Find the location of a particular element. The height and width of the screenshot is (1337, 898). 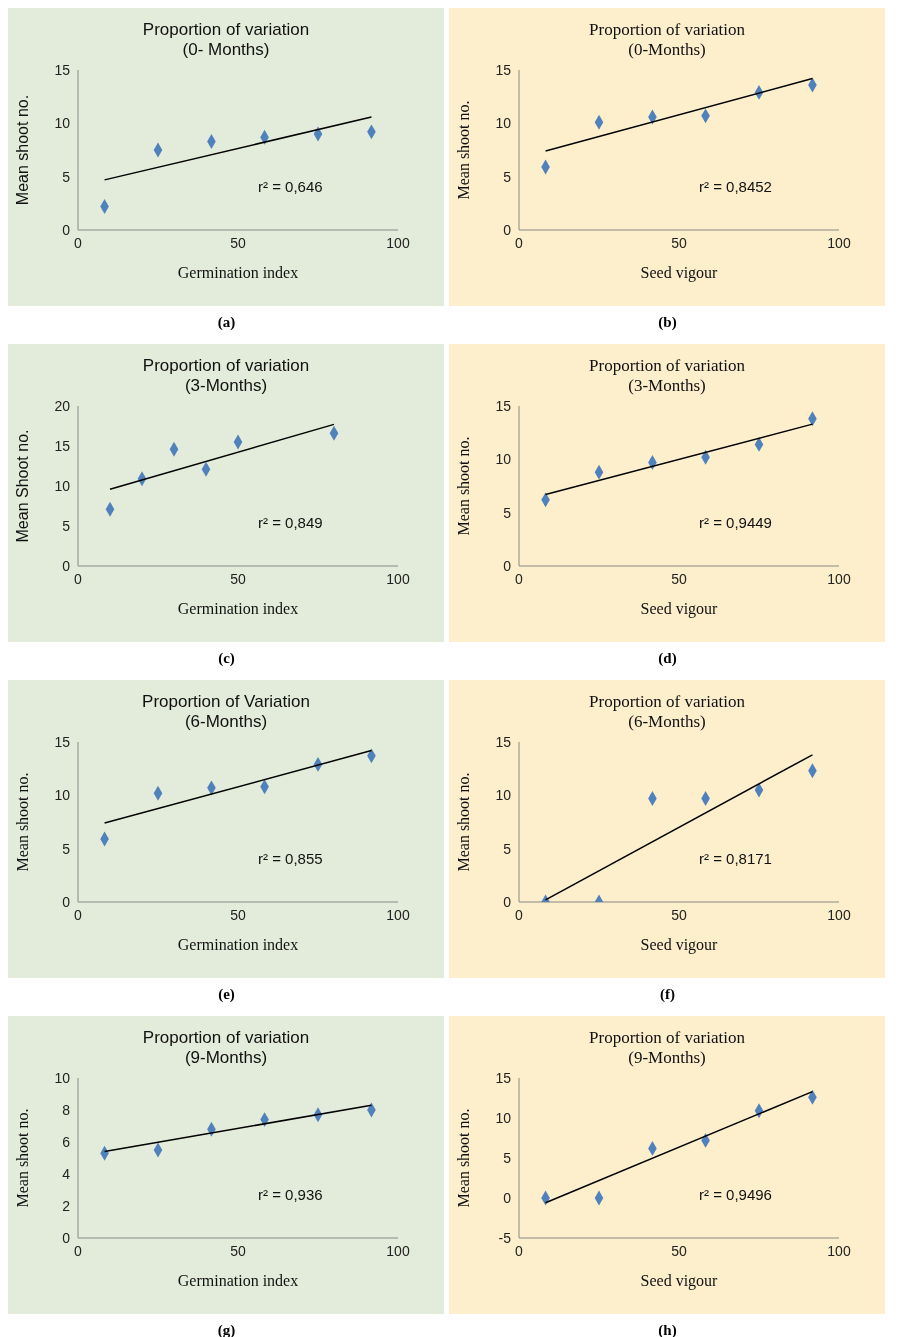

y-tick-label: 4 is located at coordinates (66, 1173).